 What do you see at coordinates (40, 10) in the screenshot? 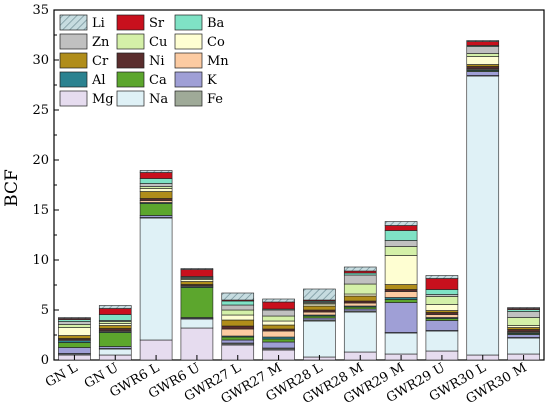
I see `y-tick-label: 35` at bounding box center [40, 10].